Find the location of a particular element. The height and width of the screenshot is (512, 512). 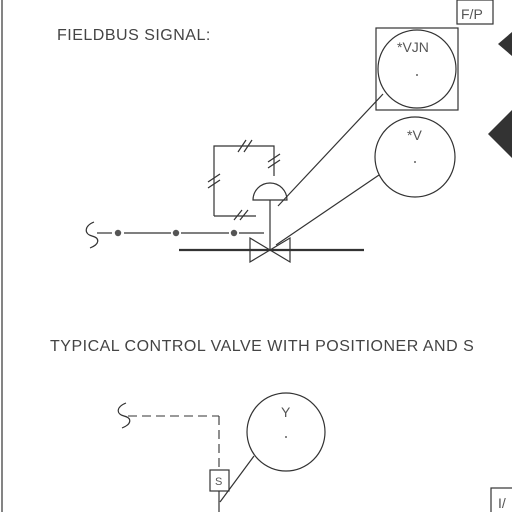

vjn-instrument-bubble is located at coordinates (417, 69).